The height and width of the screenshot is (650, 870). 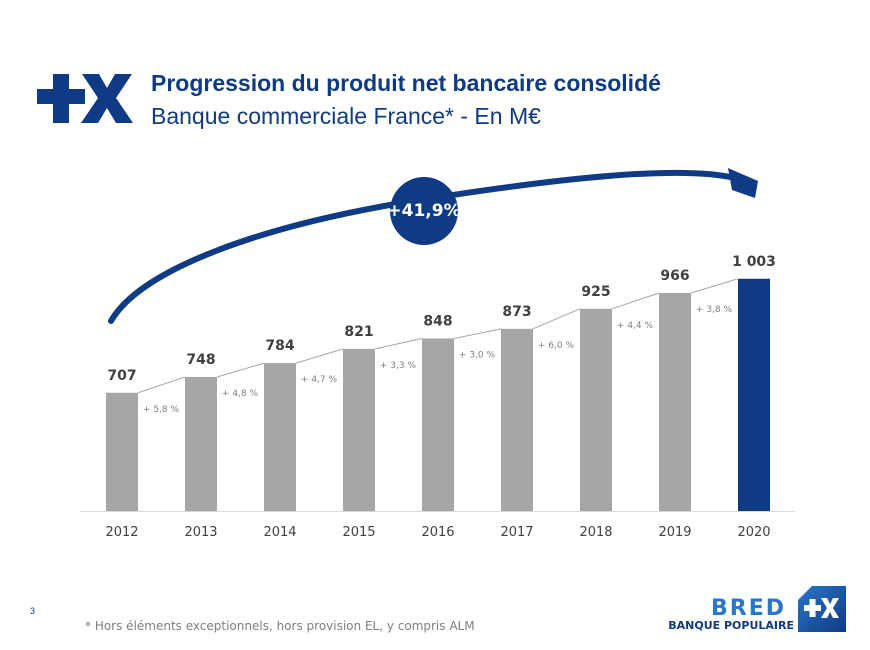 What do you see at coordinates (675, 402) in the screenshot?
I see `bar-2019` at bounding box center [675, 402].